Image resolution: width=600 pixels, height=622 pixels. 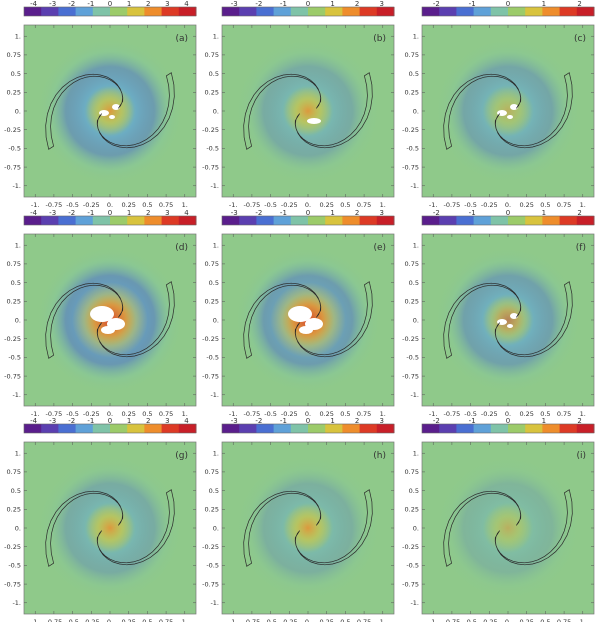 What do you see at coordinates (381, 421) in the screenshot?
I see `colorbar-tick-label: 3` at bounding box center [381, 421].